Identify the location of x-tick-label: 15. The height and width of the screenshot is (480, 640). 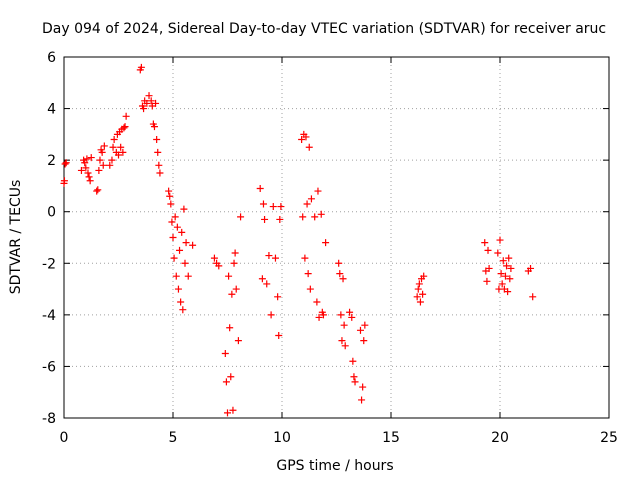
(391, 438).